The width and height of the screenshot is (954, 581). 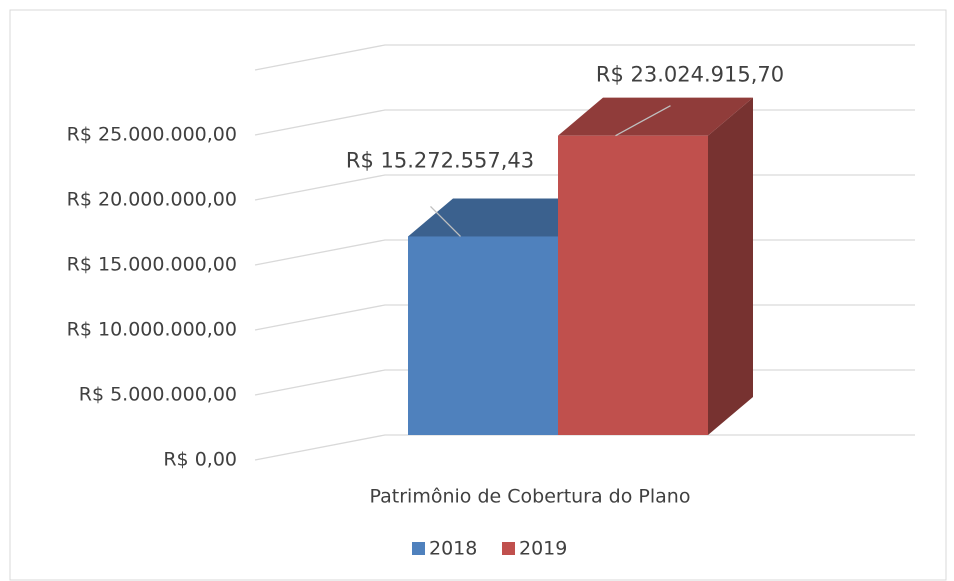 What do you see at coordinates (530, 497) in the screenshot?
I see `x-tick-label: Patrimônio de Cobertura do Plano` at bounding box center [530, 497].